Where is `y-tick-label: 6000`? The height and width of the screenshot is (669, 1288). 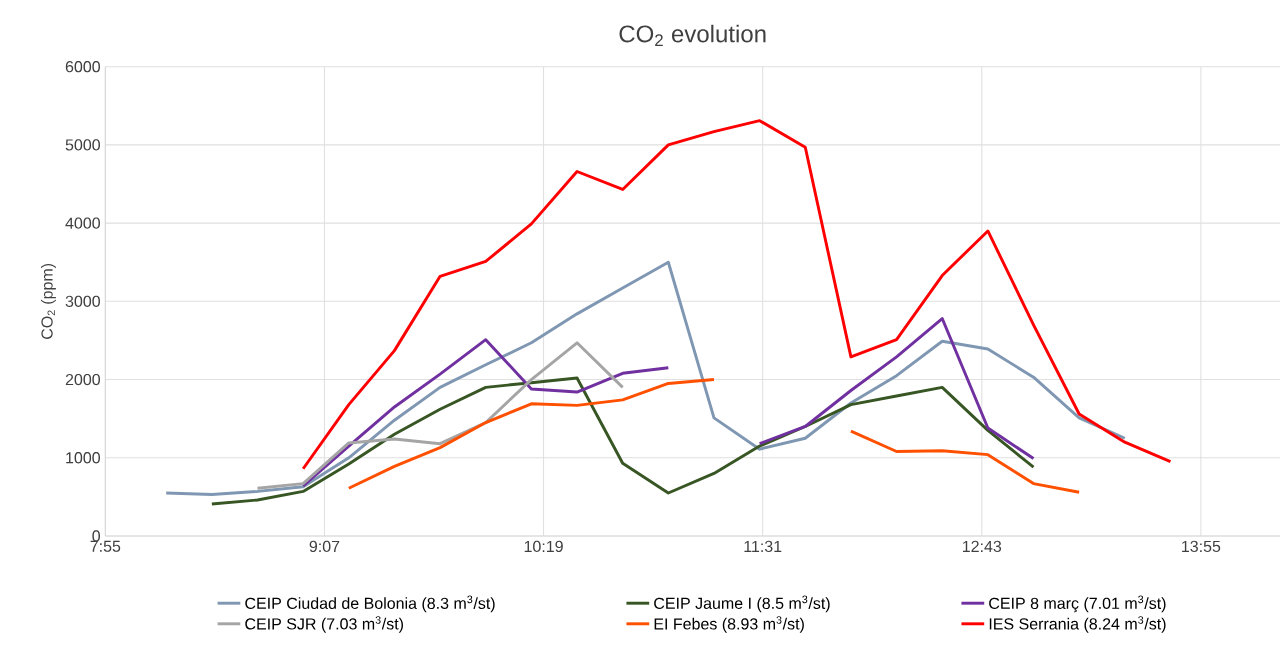
y-tick-label: 6000 is located at coordinates (82, 67).